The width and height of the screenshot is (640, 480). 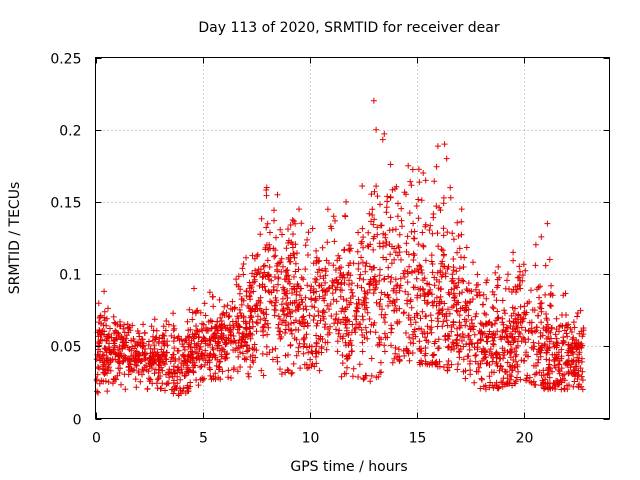 What do you see at coordinates (311, 439) in the screenshot?
I see `x-tick-label: 10` at bounding box center [311, 439].